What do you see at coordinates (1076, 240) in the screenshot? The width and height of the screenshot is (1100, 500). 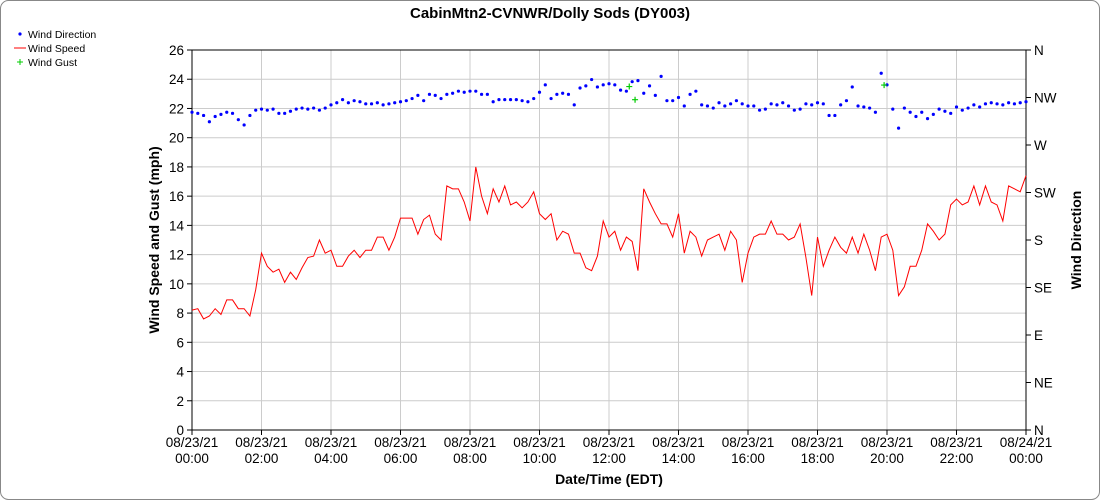 I see `y2-axis-title: Wind Direction` at bounding box center [1076, 240].